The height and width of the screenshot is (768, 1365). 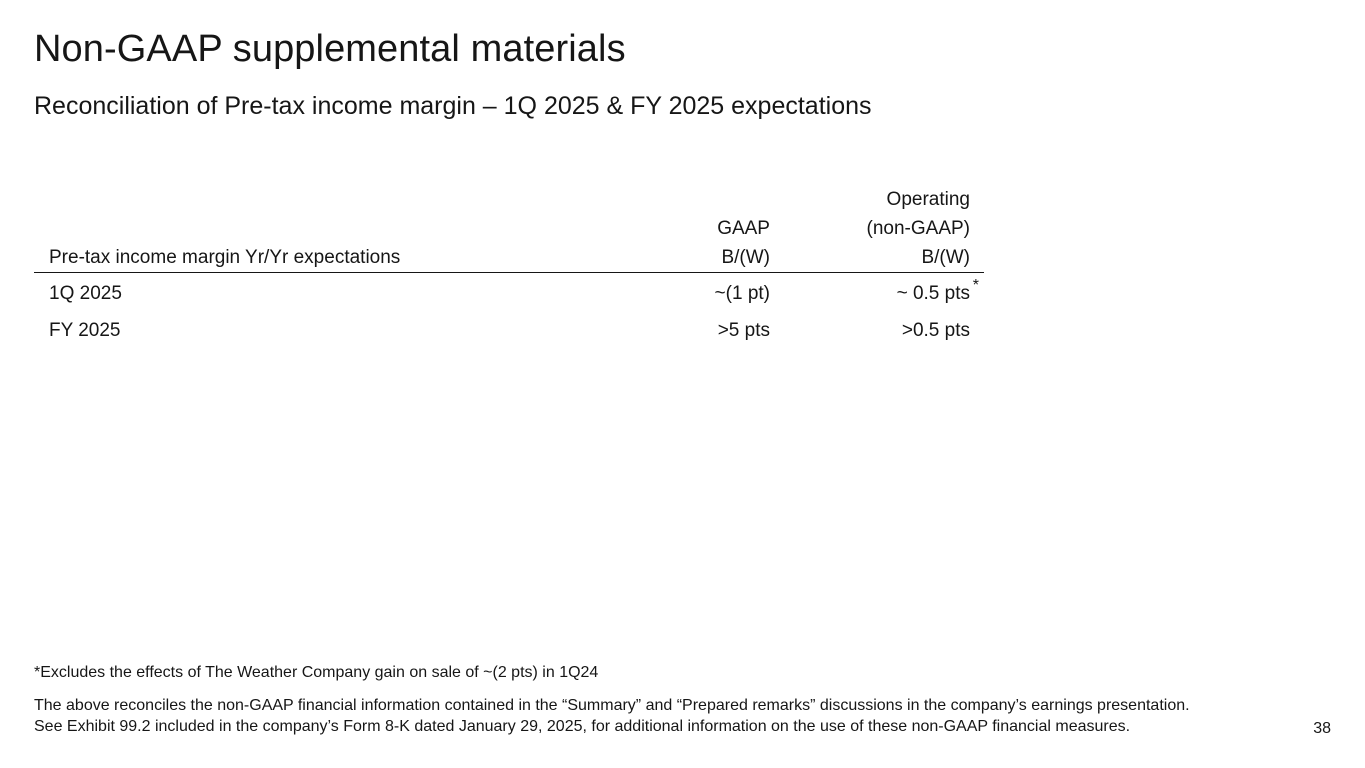 I want to click on header-label-text: Pre-tax income margin Yr/Yr expectations, so click(x=225, y=257).